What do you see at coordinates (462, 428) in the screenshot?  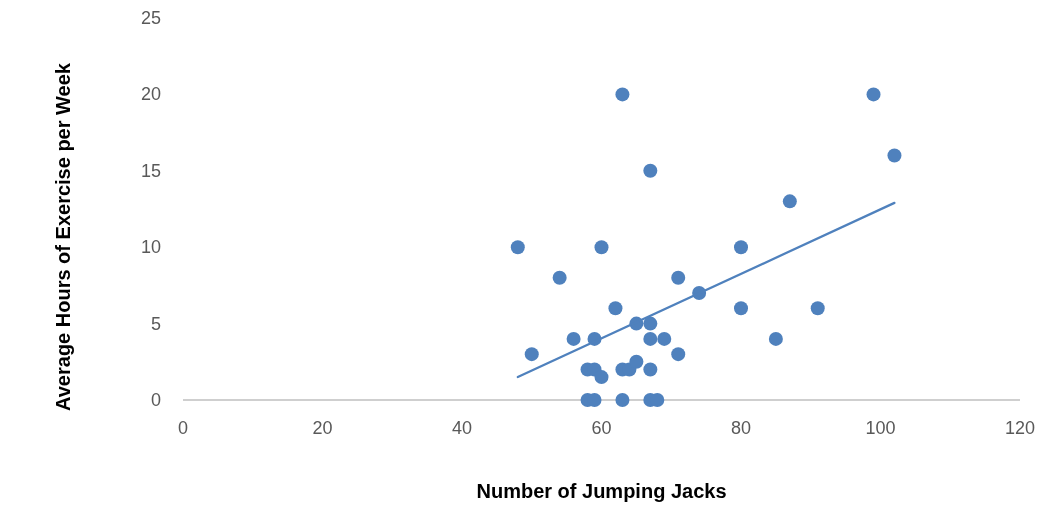 I see `x-tick-label: 40` at bounding box center [462, 428].